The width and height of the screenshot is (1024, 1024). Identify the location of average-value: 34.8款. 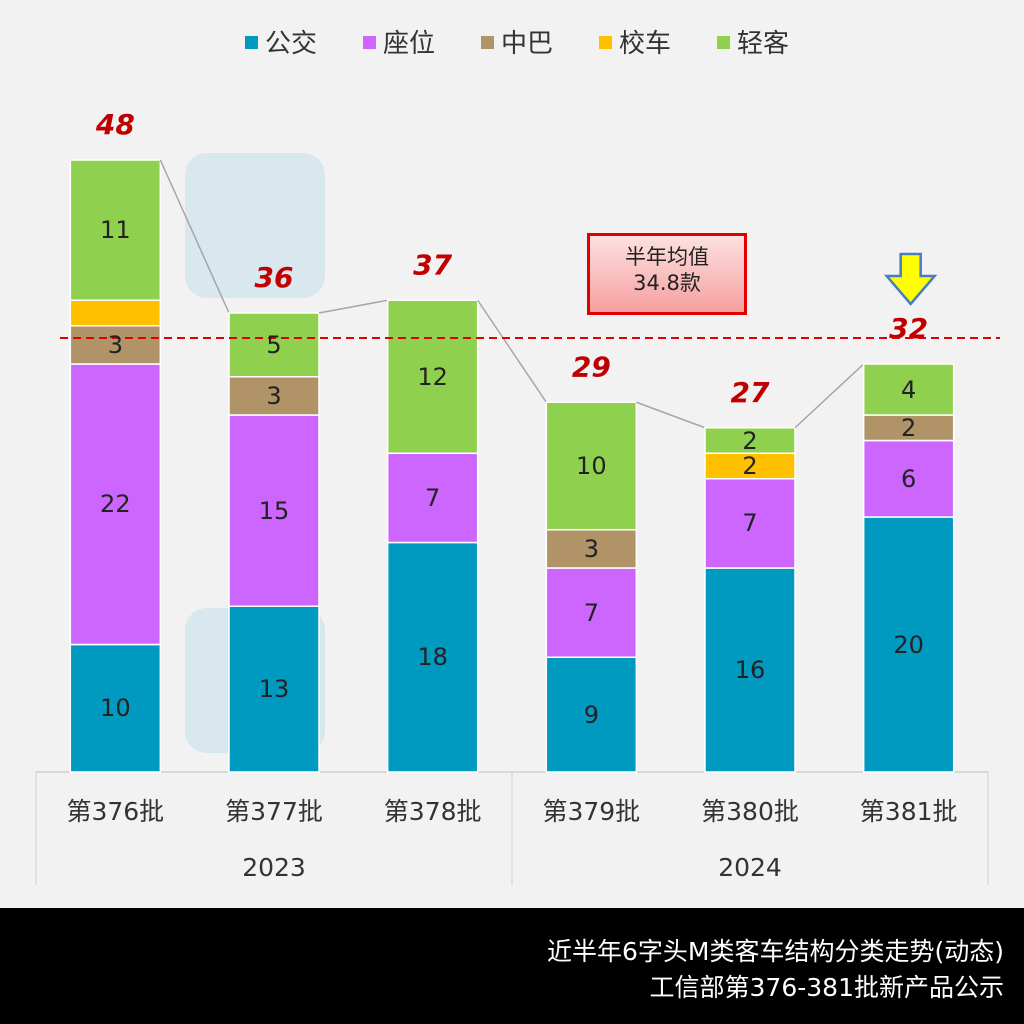
(667, 283).